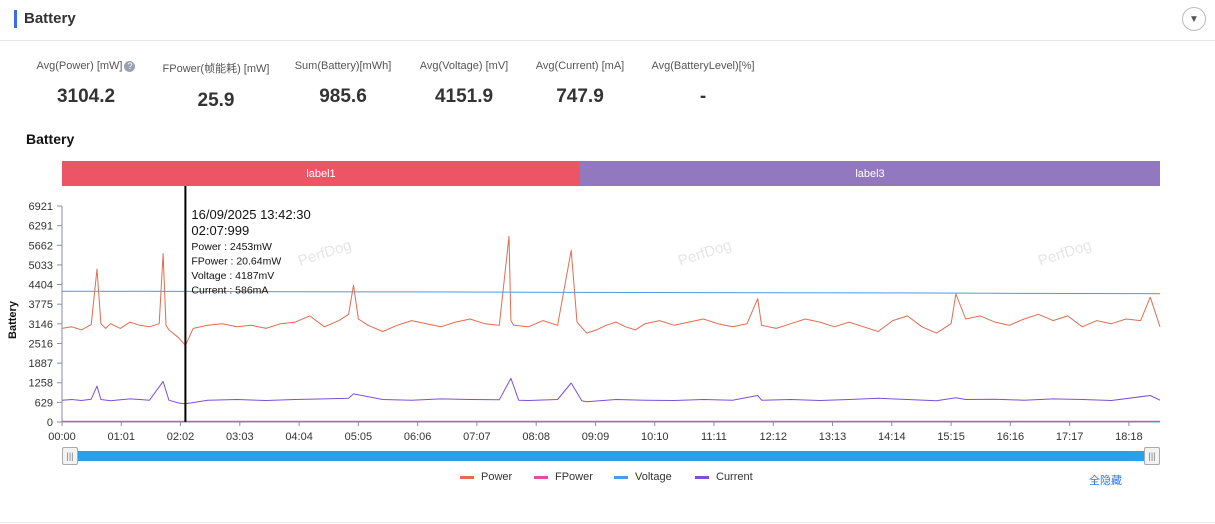  Describe the element at coordinates (50, 423) in the screenshot. I see `y-tick-label: 0` at that location.